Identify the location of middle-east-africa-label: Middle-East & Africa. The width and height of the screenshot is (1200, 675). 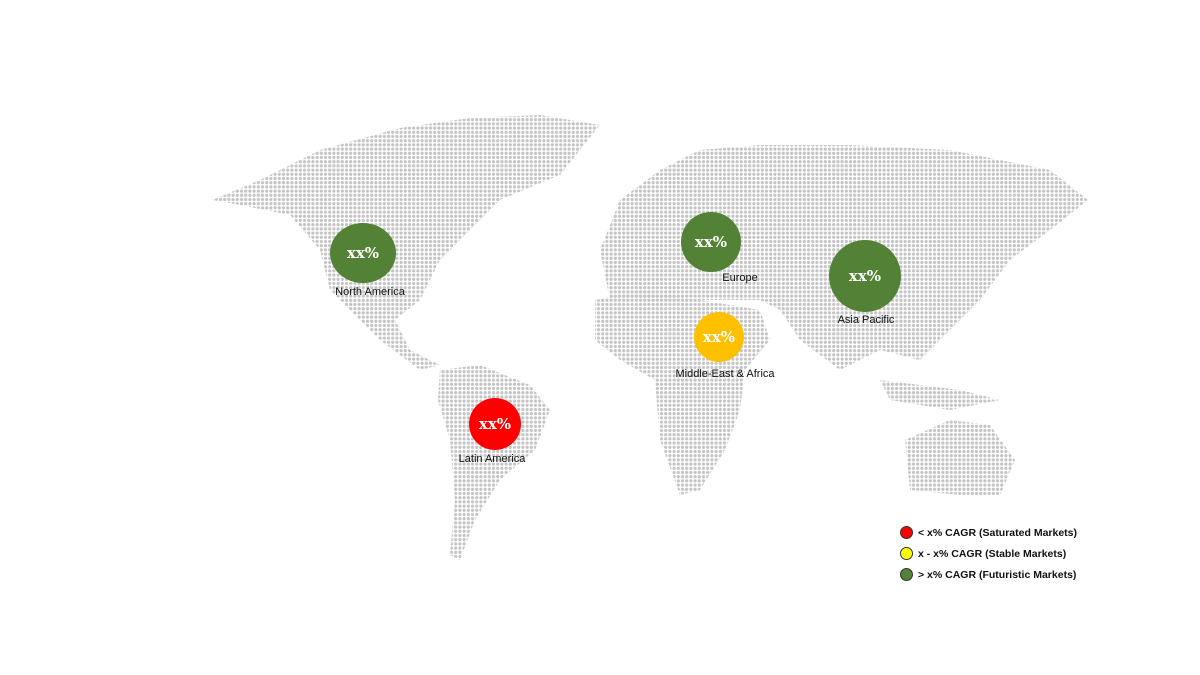
(725, 374).